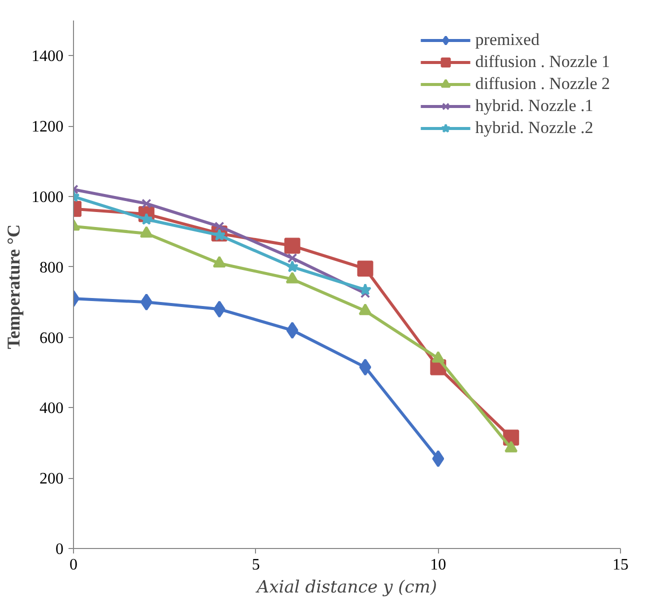 Image resolution: width=652 pixels, height=611 pixels. What do you see at coordinates (534, 106) in the screenshot?
I see `legend-label: hybrid. Nozzle .1` at bounding box center [534, 106].